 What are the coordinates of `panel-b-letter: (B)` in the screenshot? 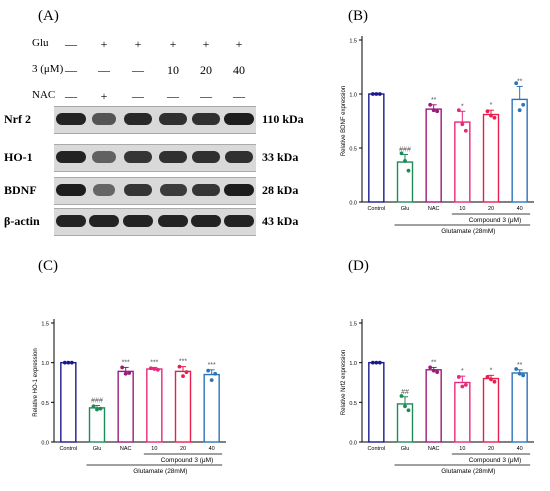 It's located at (358, 16).